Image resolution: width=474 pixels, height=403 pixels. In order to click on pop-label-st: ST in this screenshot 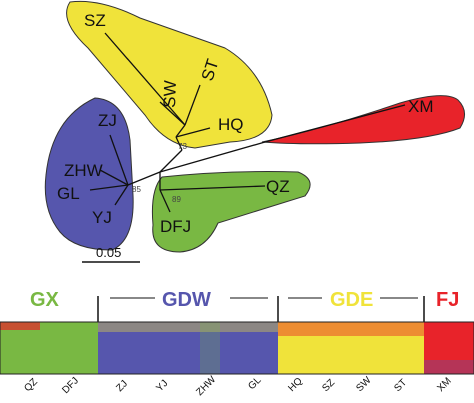, I will do `click(400, 385)`.